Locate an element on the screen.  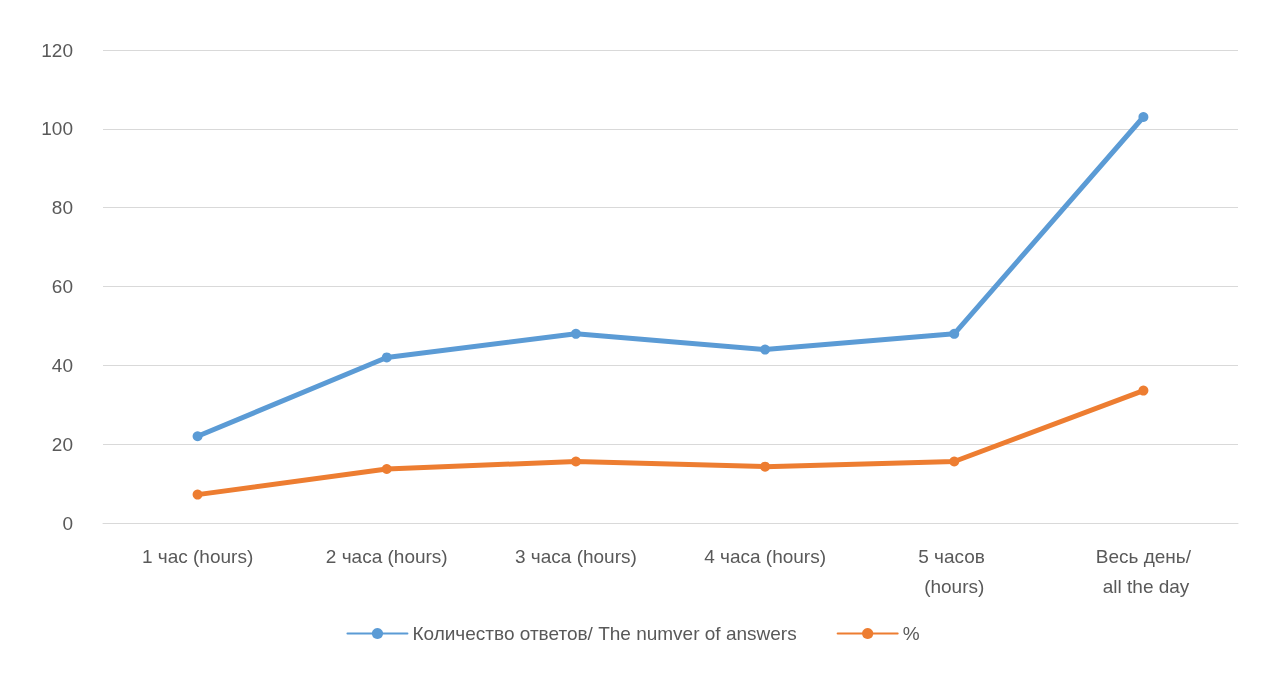
y-tick-label: 0 is located at coordinates (67, 523).